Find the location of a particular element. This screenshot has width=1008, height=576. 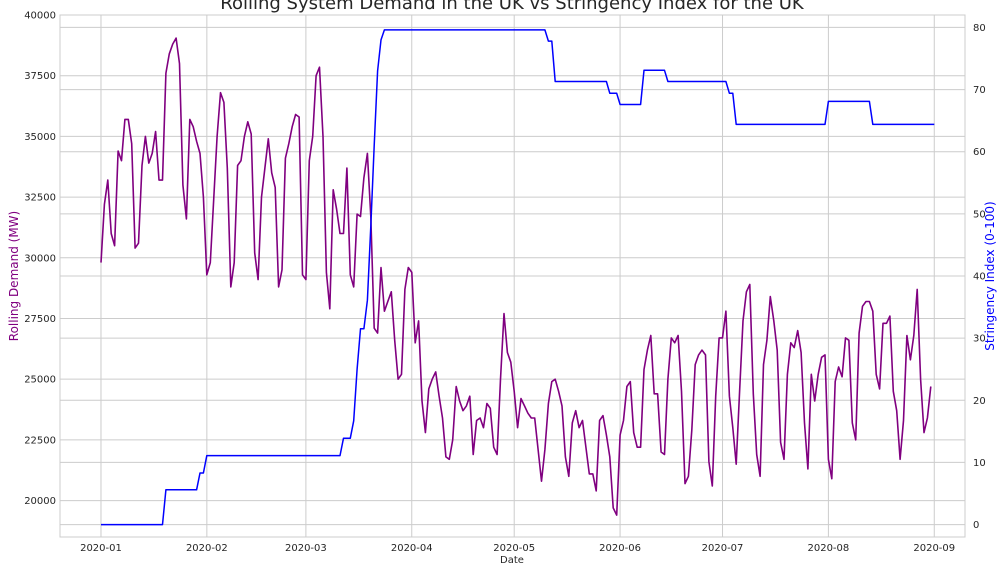

left-y-tick-label: 27500 is located at coordinates (40, 319).